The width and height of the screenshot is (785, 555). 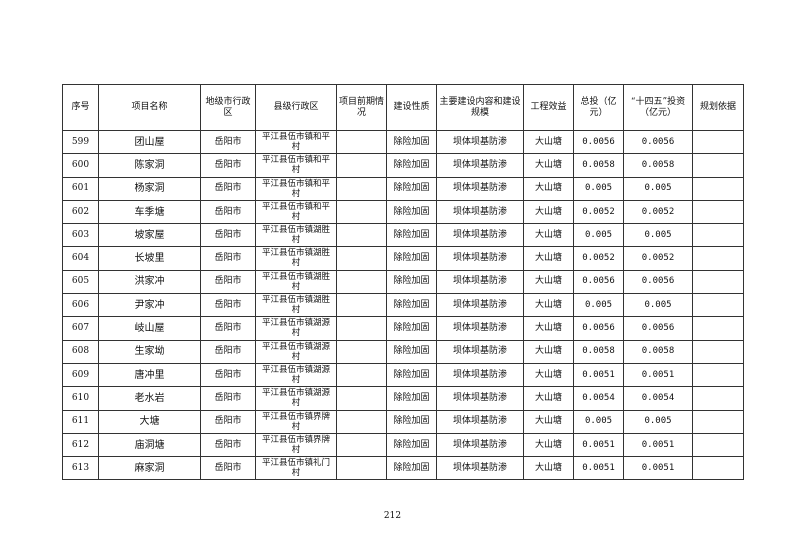 I want to click on cell-project-name: 团山屋, so click(x=149, y=142).